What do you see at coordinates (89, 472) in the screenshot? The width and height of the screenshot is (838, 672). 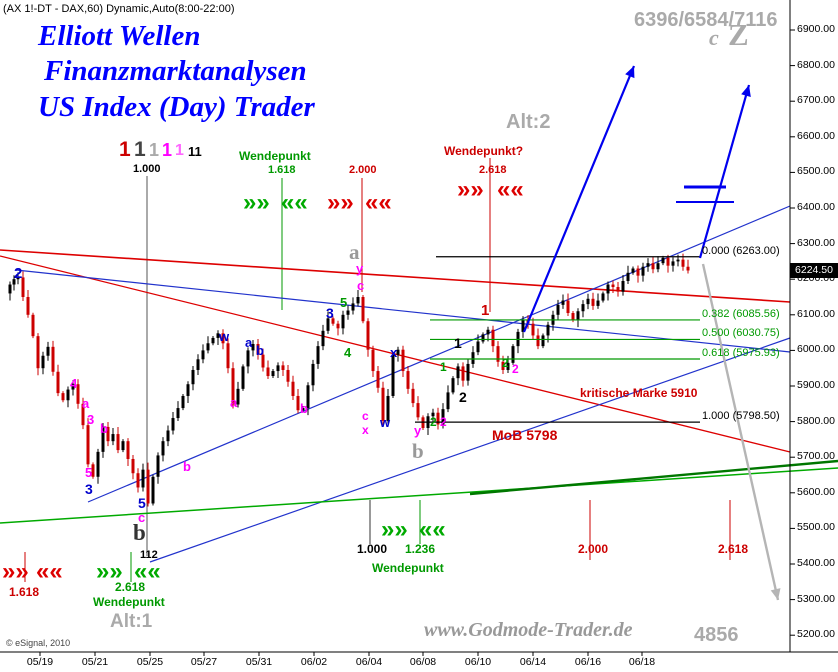 I see `wave-5-magenta: 5` at bounding box center [89, 472].